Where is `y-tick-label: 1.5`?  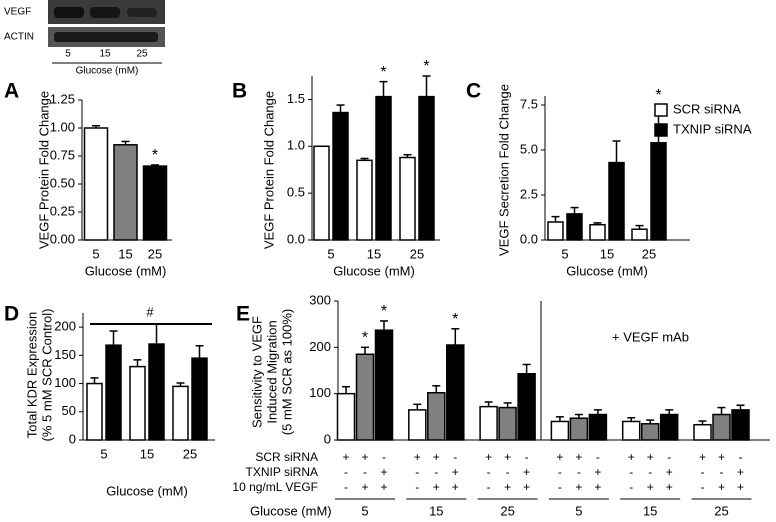 y-tick-label: 1.5 is located at coordinates (296, 98).